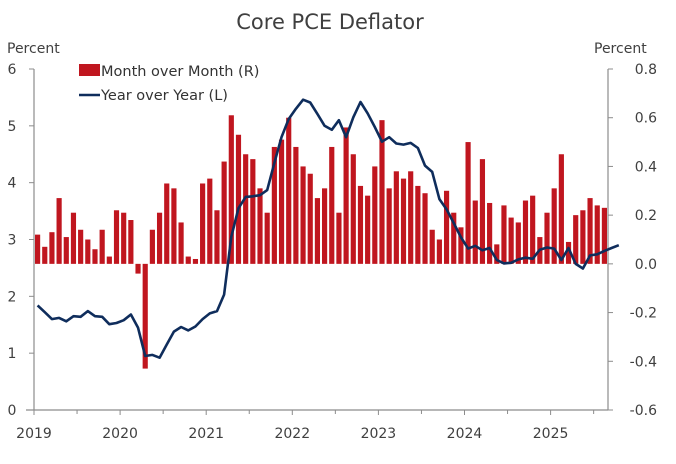 The image size is (676, 464). What do you see at coordinates (169, 84) in the screenshot?
I see `legend: Month over Month (R) Year over Year (L)` at bounding box center [169, 84].